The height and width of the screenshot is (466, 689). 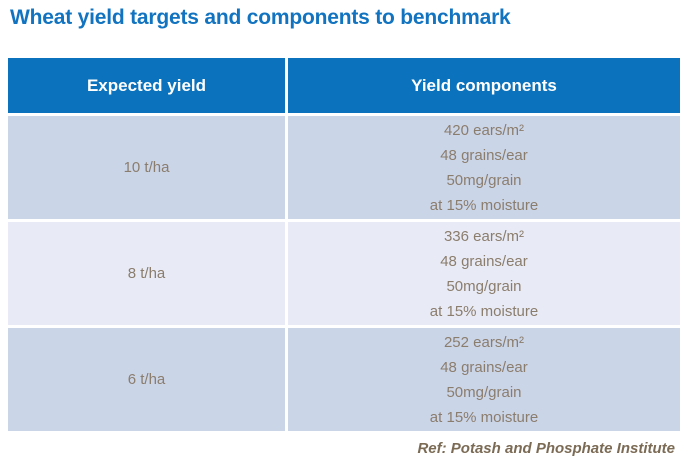 What do you see at coordinates (484, 342) in the screenshot?
I see `component-line-ears: 252 ears/m²` at bounding box center [484, 342].